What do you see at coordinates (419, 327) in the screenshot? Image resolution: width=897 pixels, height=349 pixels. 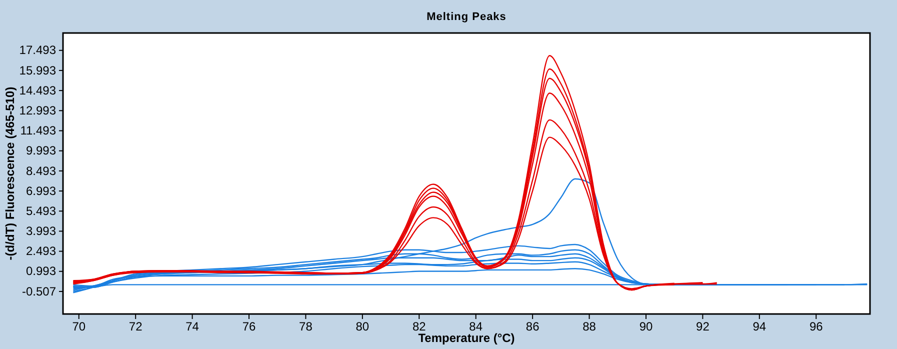 I see `x-tick-label: 82` at bounding box center [419, 327].